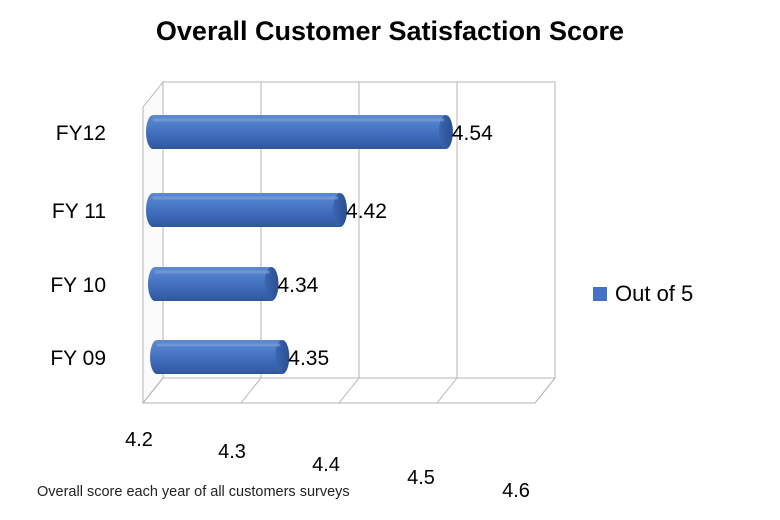 The image size is (780, 520). What do you see at coordinates (308, 358) in the screenshot?
I see `data-label-3: 4.35` at bounding box center [308, 358].